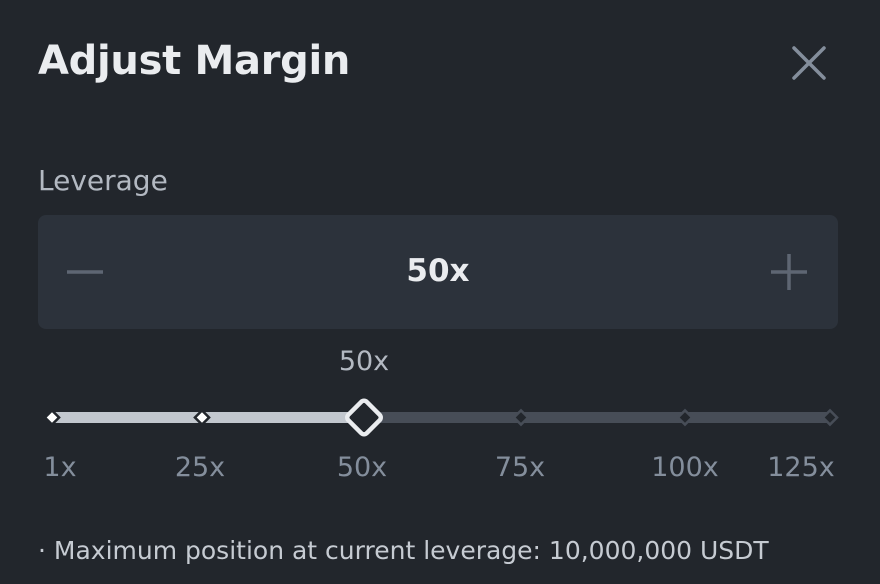 Image resolution: width=880 pixels, height=584 pixels. Describe the element at coordinates (362, 467) in the screenshot. I see `slider-tick-label: 50x` at that location.